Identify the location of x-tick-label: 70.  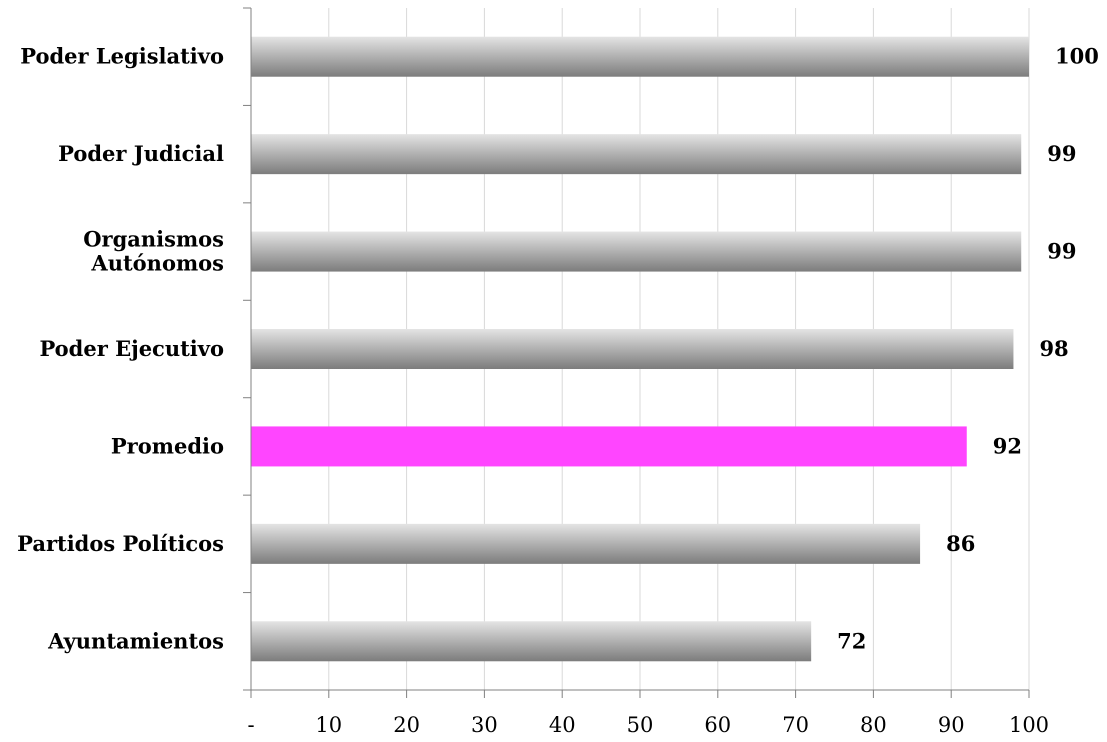
(795, 725).